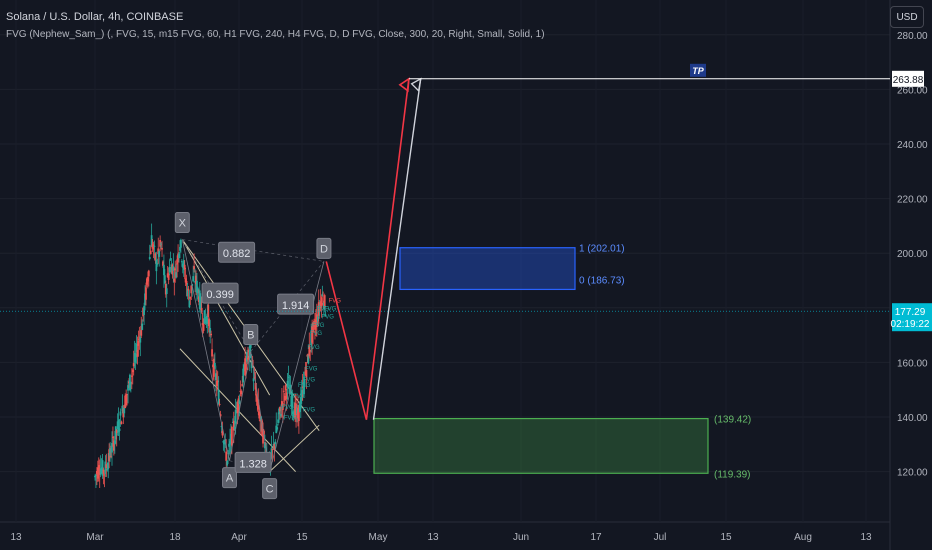  What do you see at coordinates (910, 312) in the screenshot?
I see `last-price-value: 177.29` at bounding box center [910, 312].